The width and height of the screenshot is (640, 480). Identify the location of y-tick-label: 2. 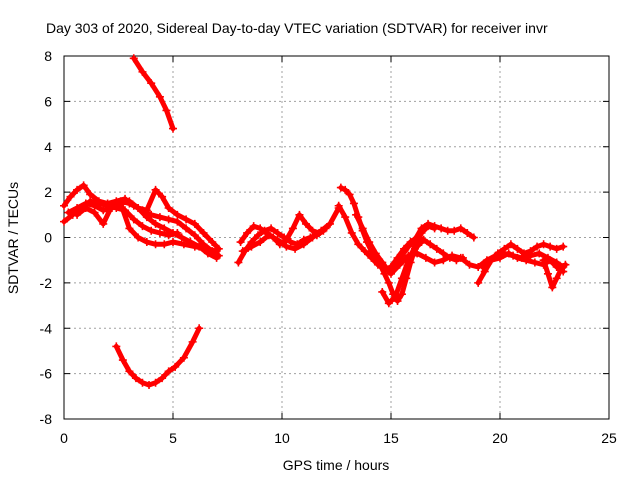
(48, 192).